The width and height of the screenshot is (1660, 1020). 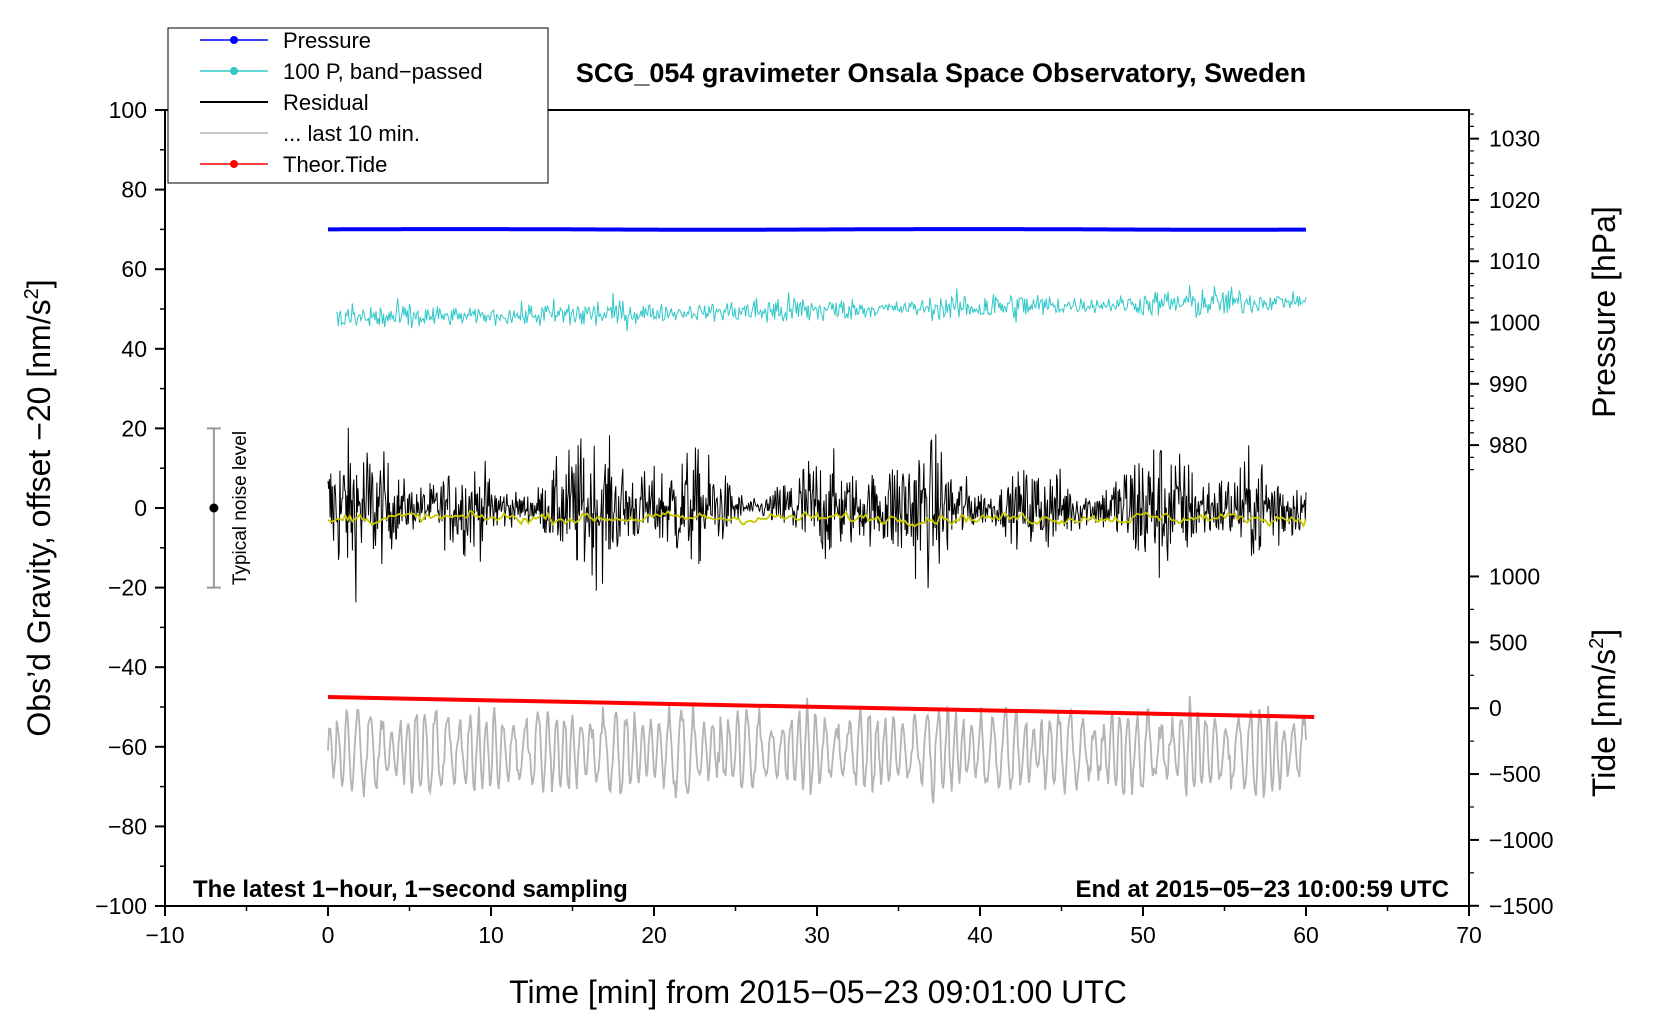 What do you see at coordinates (1306, 935) in the screenshot?
I see `x-tick-label: 60` at bounding box center [1306, 935].